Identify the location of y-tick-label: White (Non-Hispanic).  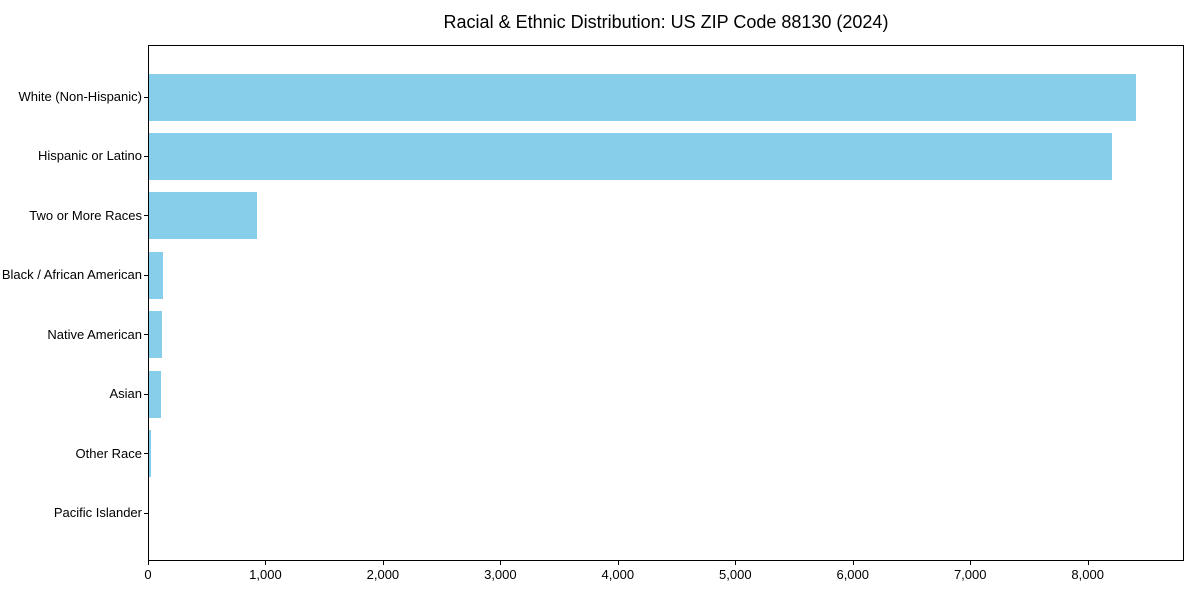
(80, 96).